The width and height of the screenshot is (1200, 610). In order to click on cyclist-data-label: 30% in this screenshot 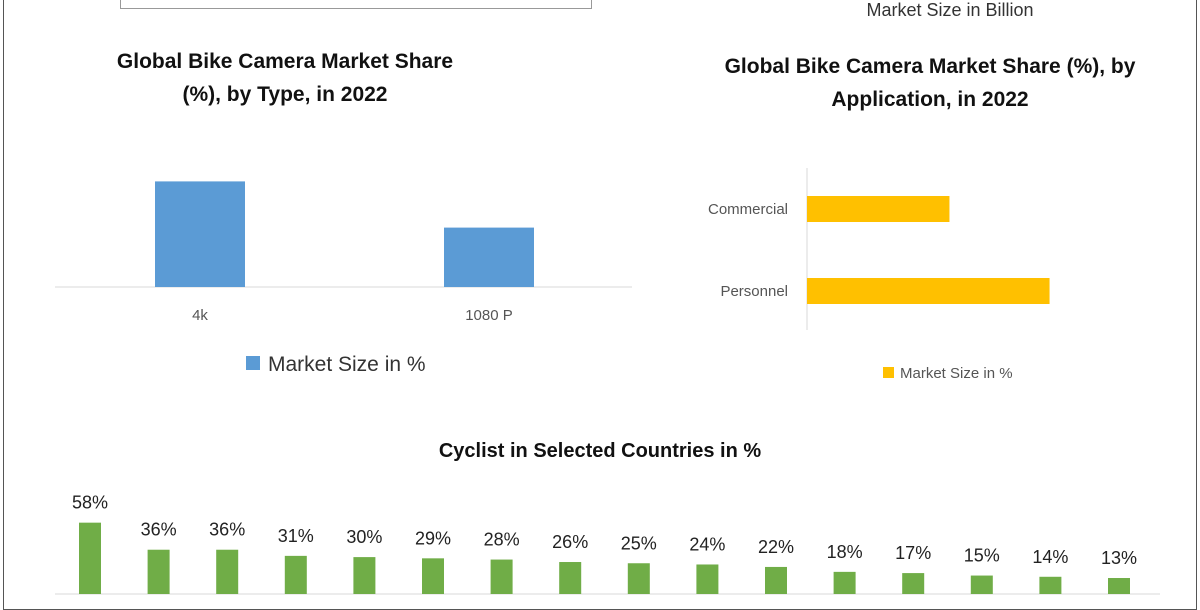, I will do `click(364, 537)`.